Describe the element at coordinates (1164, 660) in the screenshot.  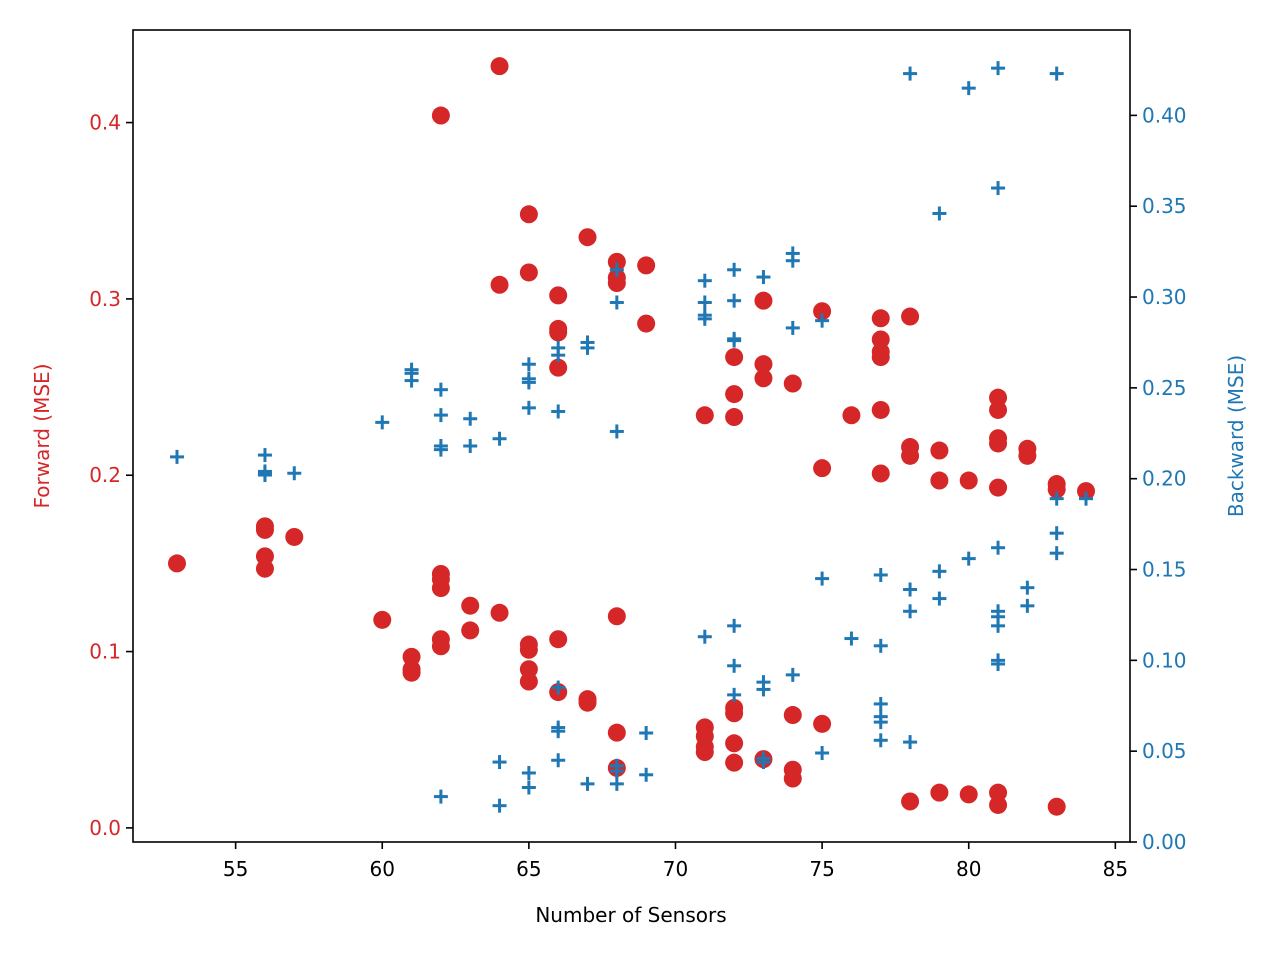
I see `right-y-tick-label: 0.10` at that location.